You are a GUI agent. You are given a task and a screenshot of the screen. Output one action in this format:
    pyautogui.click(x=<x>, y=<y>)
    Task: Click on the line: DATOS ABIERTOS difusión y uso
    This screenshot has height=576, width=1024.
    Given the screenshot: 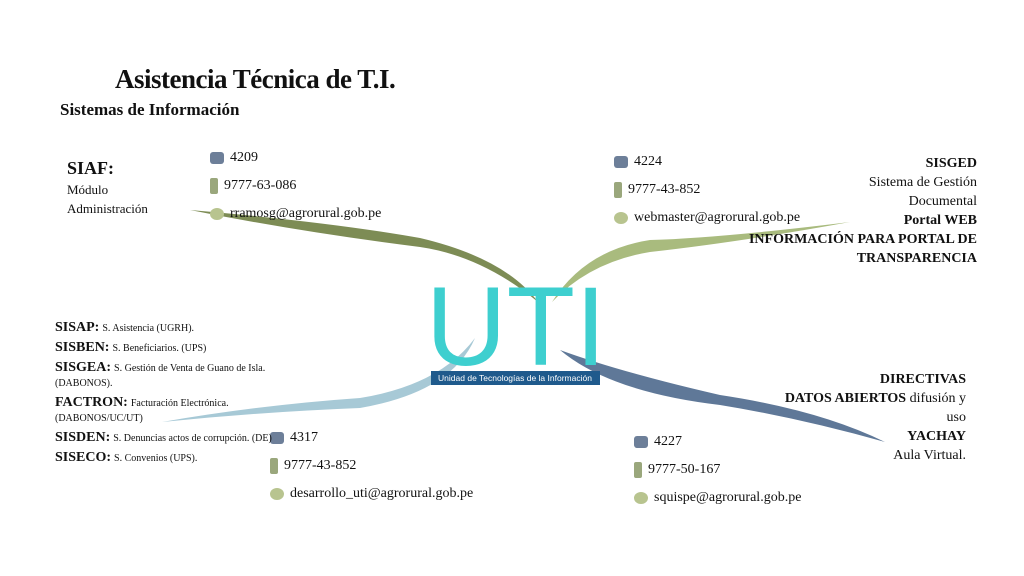 What is the action you would take?
    pyautogui.click(x=866, y=408)
    